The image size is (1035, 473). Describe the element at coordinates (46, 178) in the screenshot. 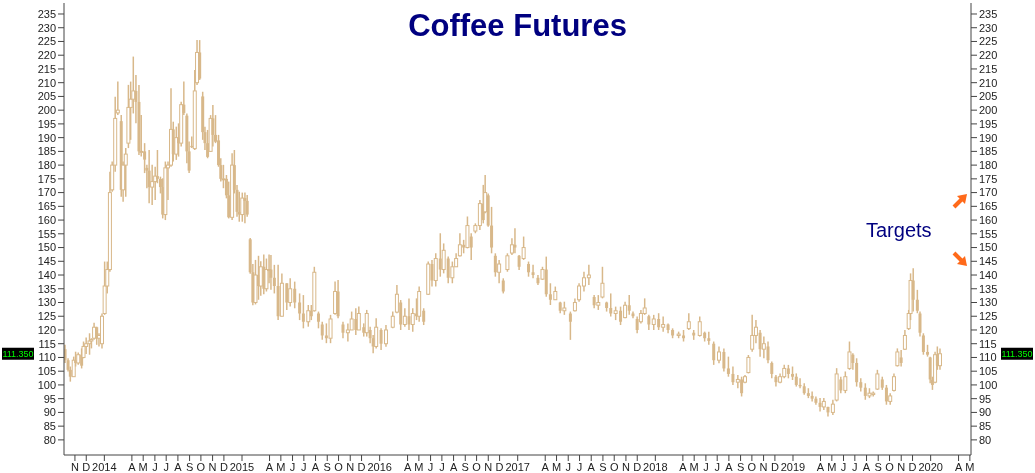

I see `y-tick-label: 175` at that location.